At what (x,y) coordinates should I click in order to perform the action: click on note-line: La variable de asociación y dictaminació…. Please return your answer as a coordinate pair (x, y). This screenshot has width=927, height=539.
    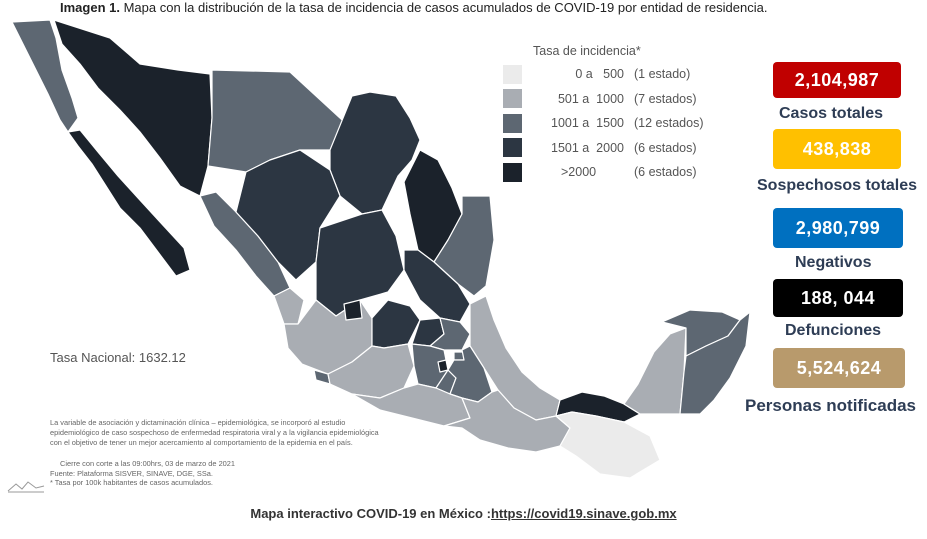
    Looking at the image, I should click on (198, 422).